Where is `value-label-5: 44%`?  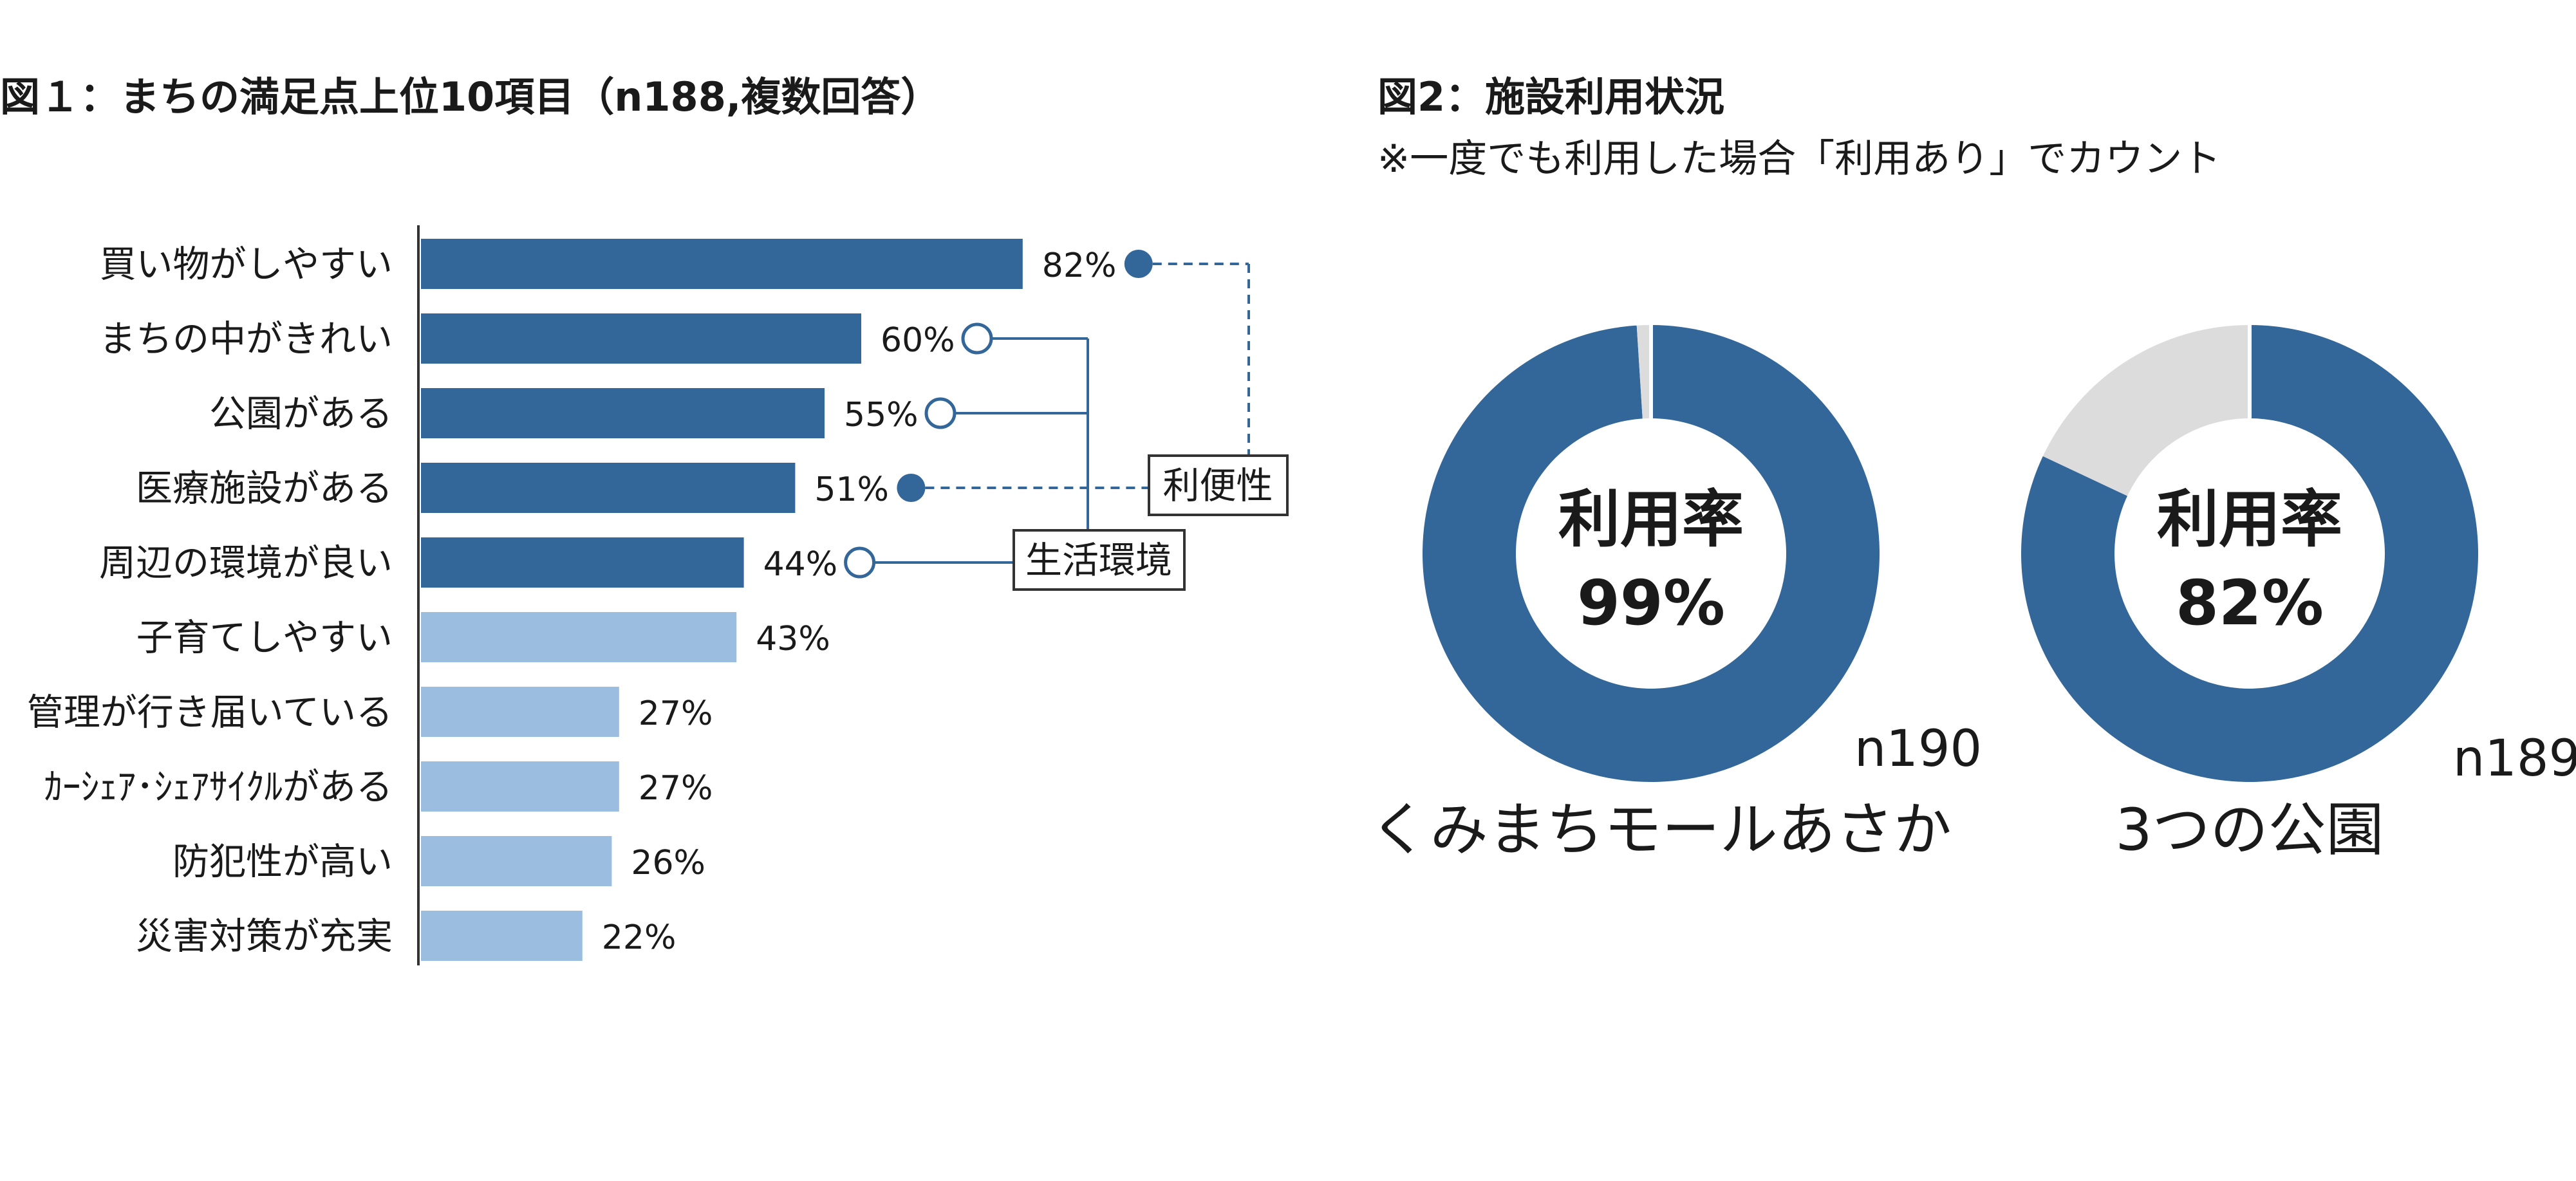 value-label-5: 44% is located at coordinates (800, 564).